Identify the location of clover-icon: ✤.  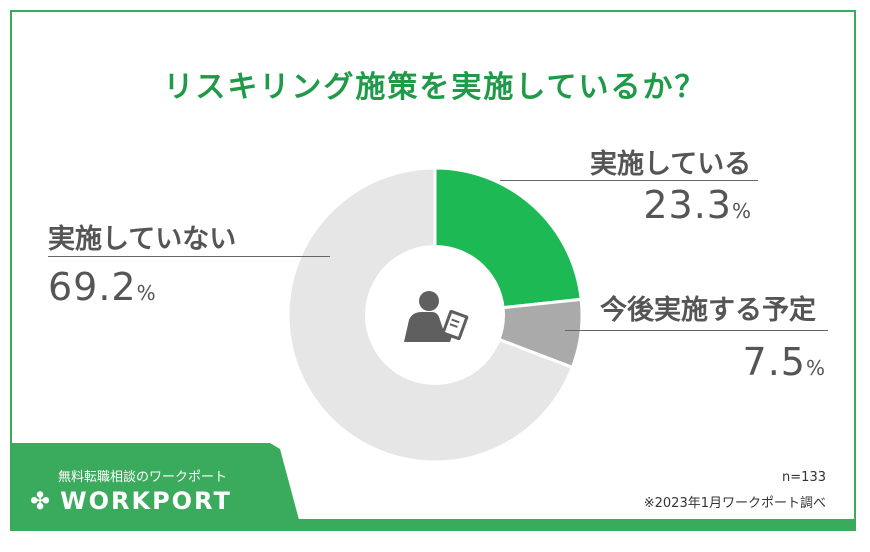
(41, 501).